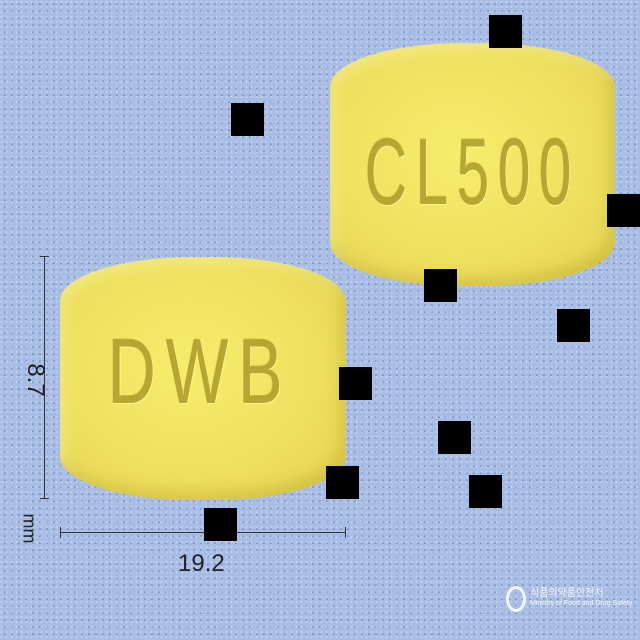 The width and height of the screenshot is (640, 640). I want to click on height-label: 8.7, so click(35, 380).